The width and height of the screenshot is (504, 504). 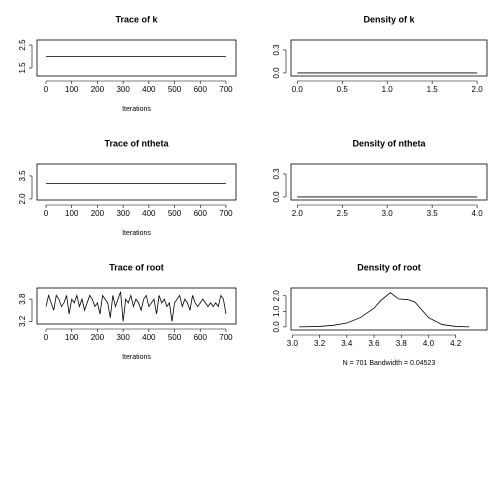 I want to click on y-tick-label: 1.0, so click(x=276, y=311).